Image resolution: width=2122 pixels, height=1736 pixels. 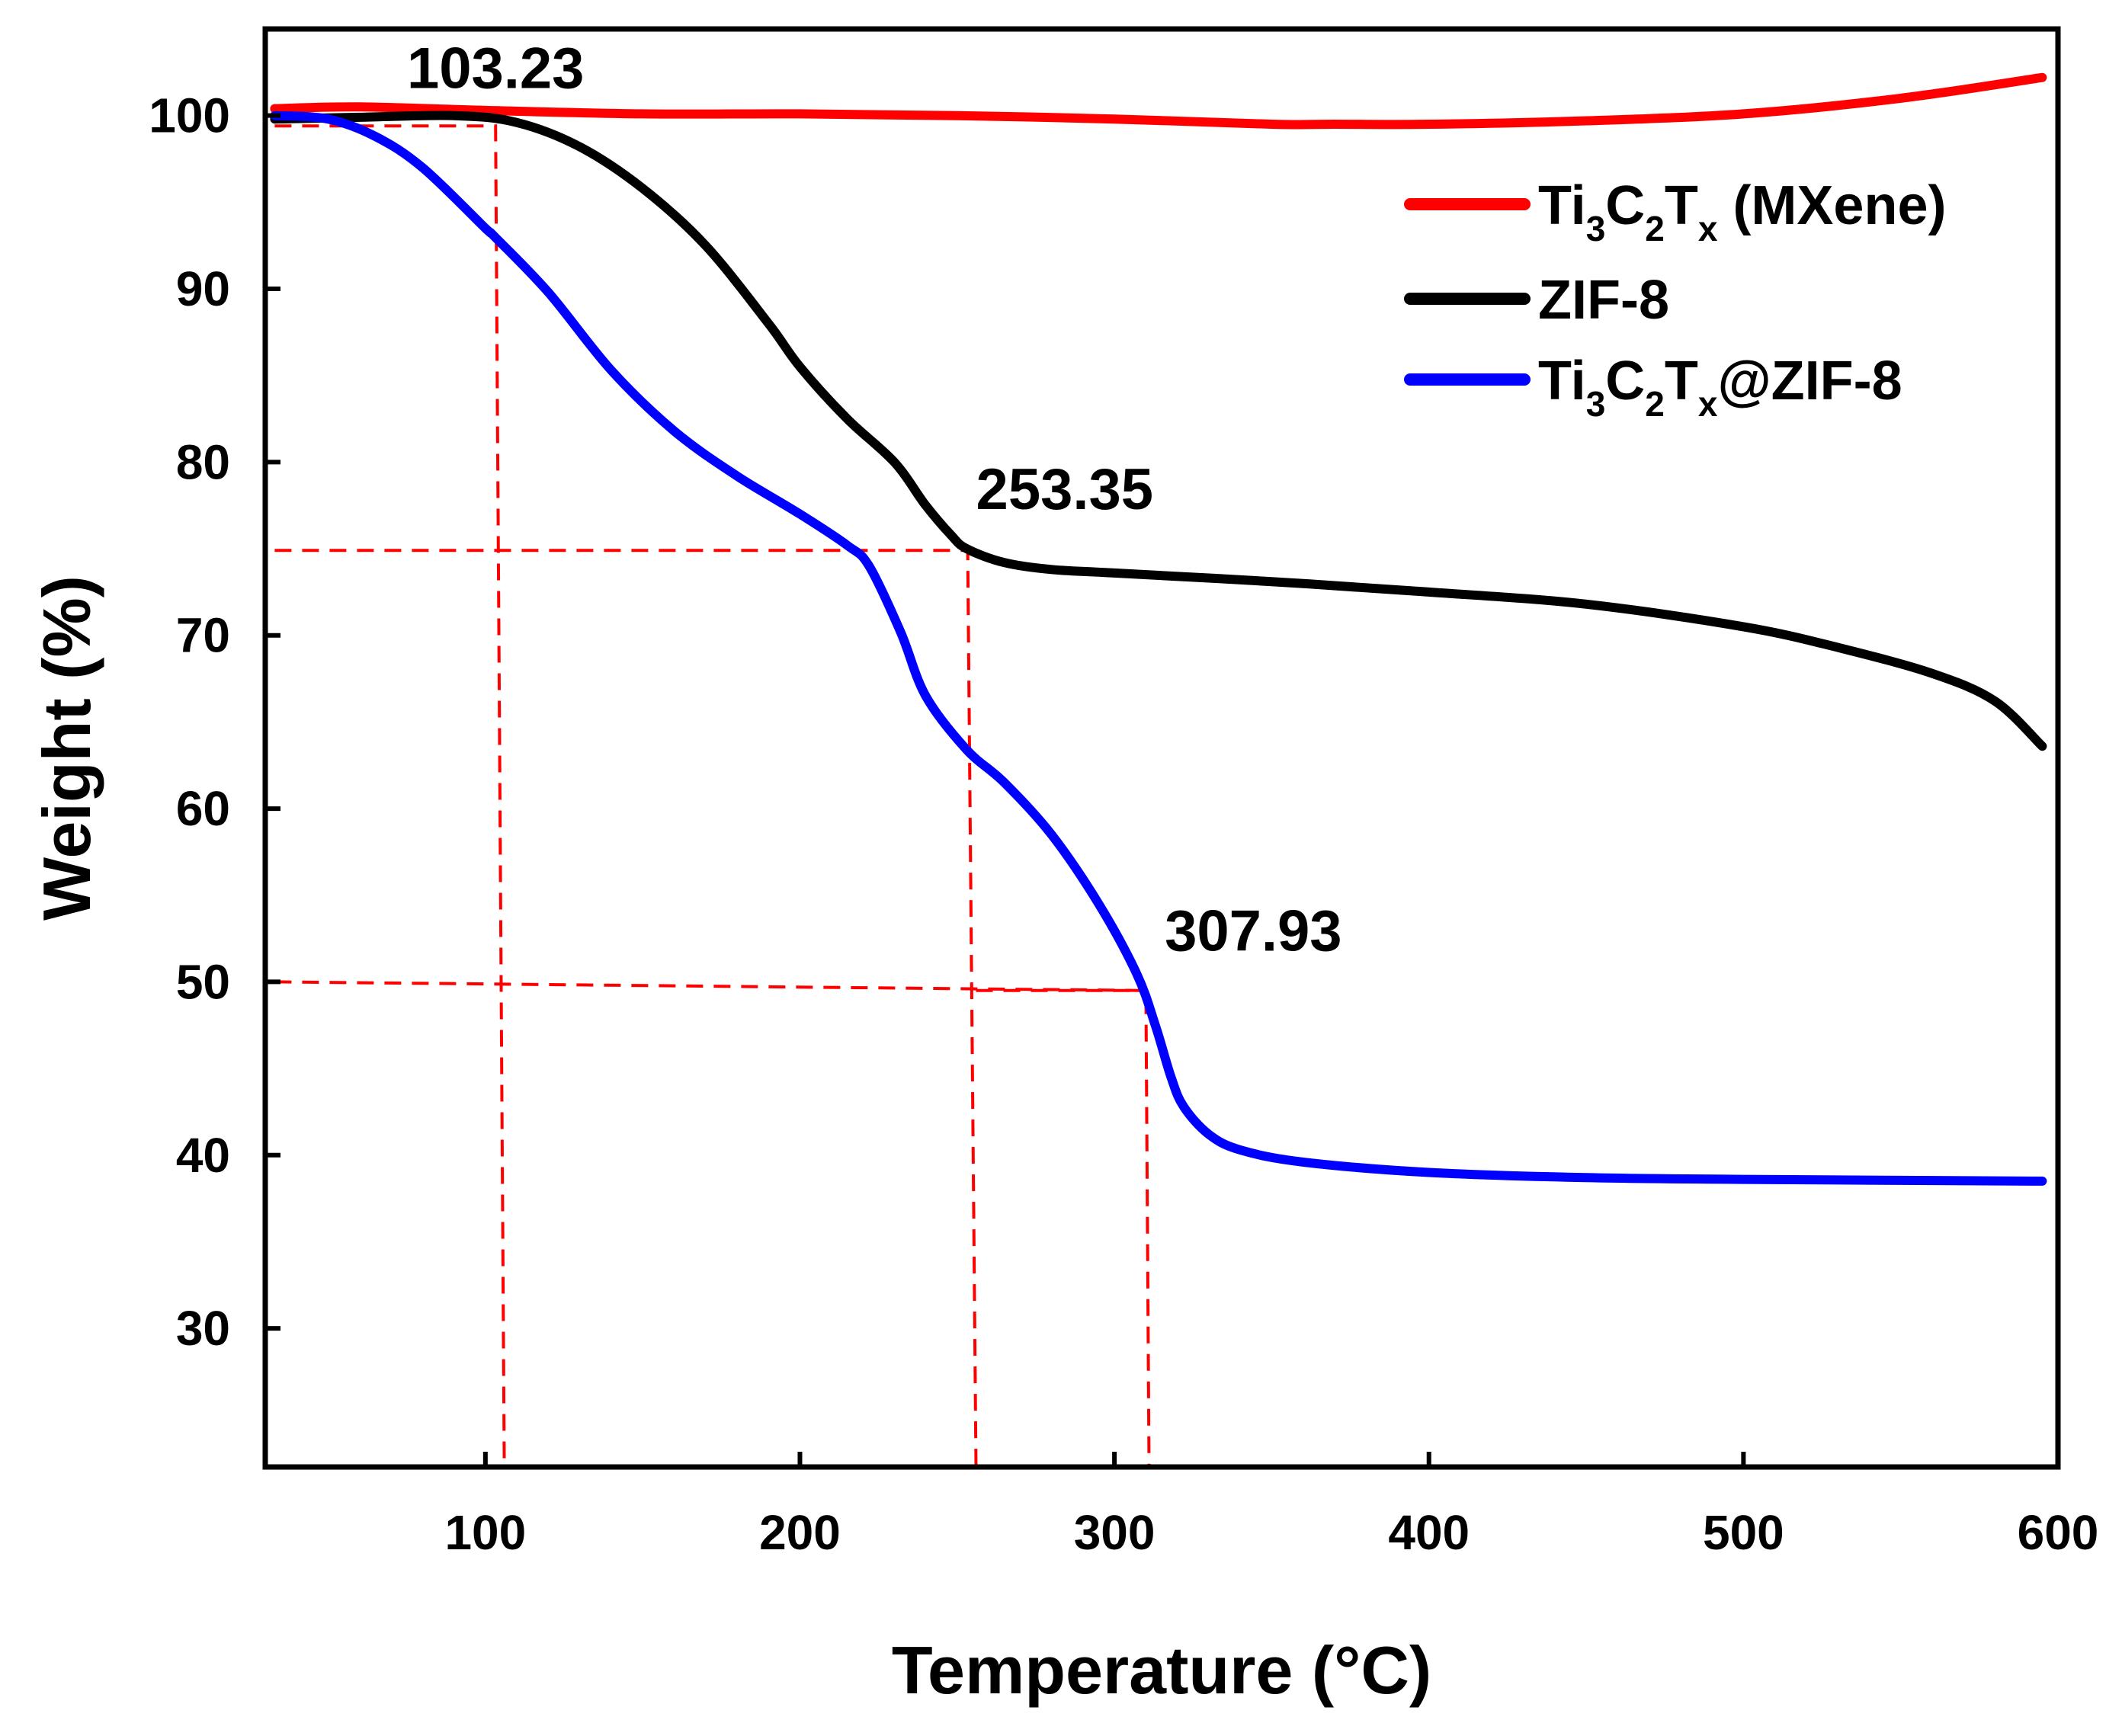 I want to click on y-tick-label: 30, so click(x=203, y=1328).